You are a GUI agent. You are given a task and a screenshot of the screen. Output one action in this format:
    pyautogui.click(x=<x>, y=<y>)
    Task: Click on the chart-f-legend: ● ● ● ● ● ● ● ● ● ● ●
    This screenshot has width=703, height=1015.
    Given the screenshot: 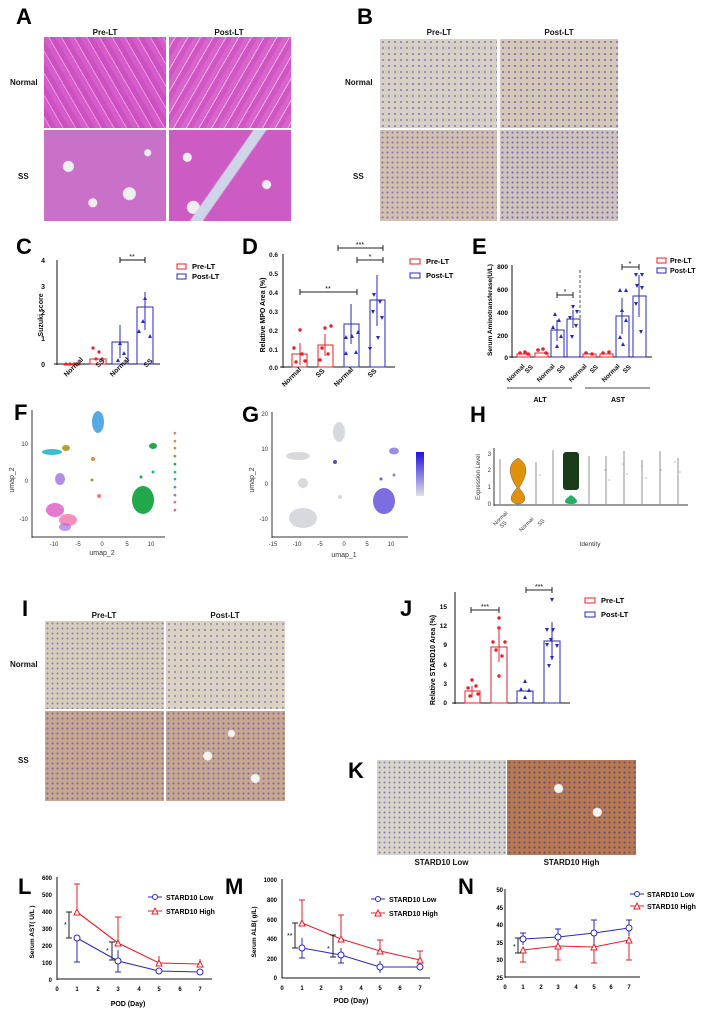 What is the action you would take?
    pyautogui.click(x=175, y=472)
    